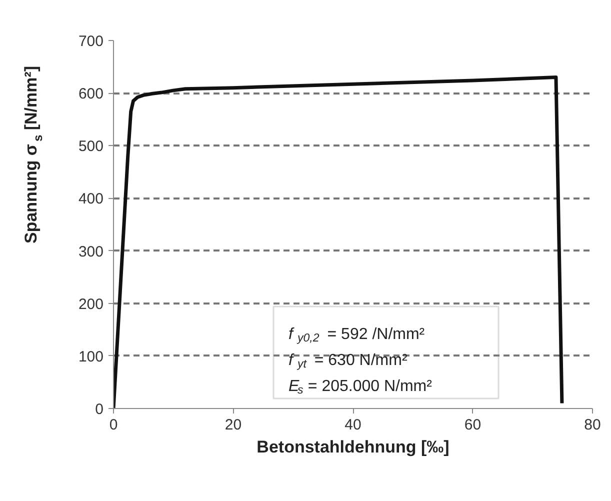 This screenshot has height=501, width=611. I want to click on y-tick-label: 500, so click(91, 147).